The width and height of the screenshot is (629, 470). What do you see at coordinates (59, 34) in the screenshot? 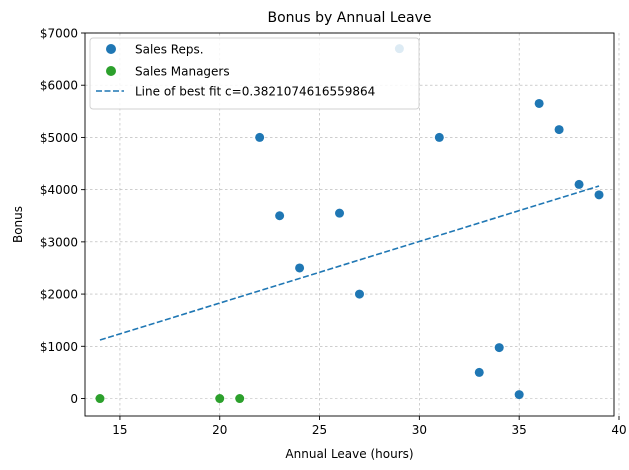
I see `y-tick-label: $7000` at bounding box center [59, 34].